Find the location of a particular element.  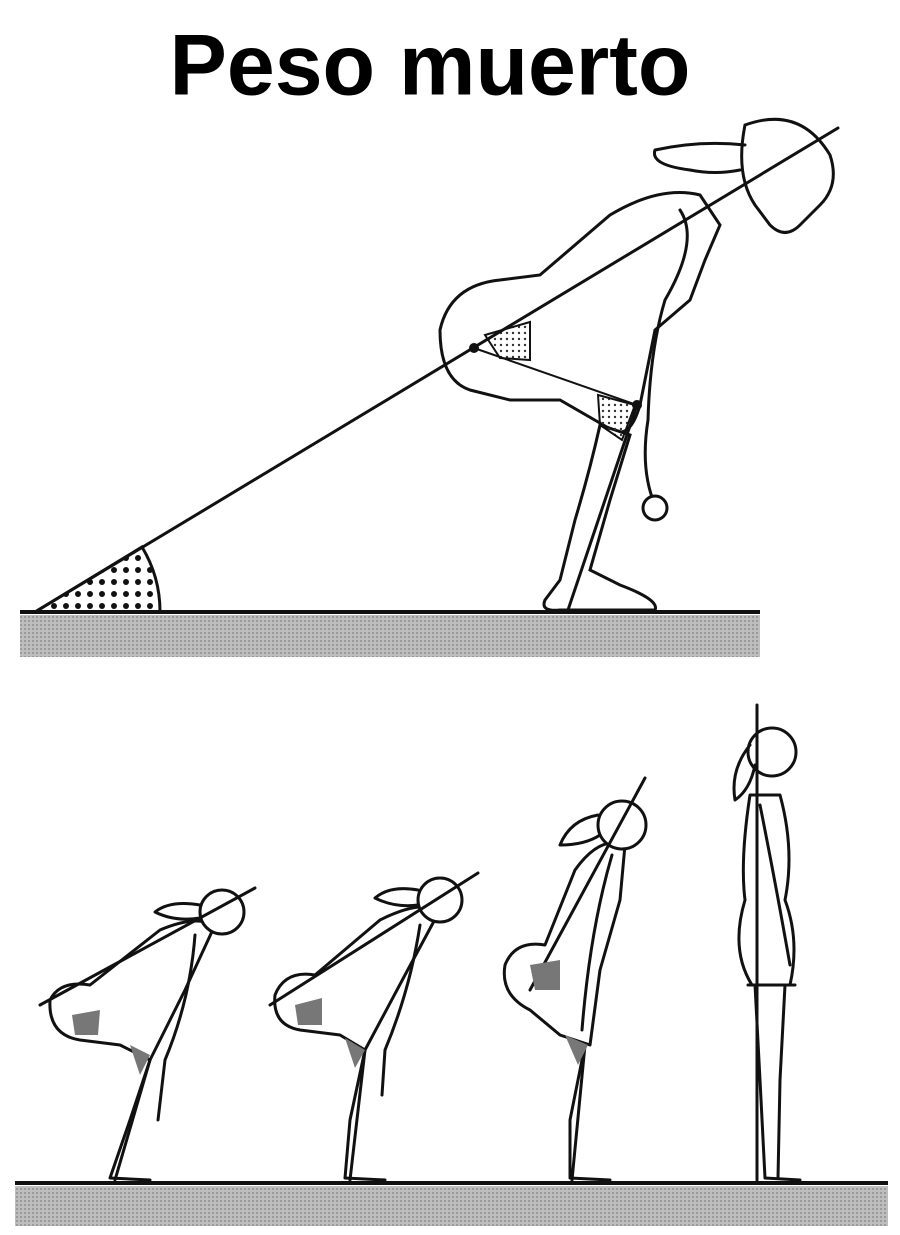

arm is located at coordinates (666, 357).